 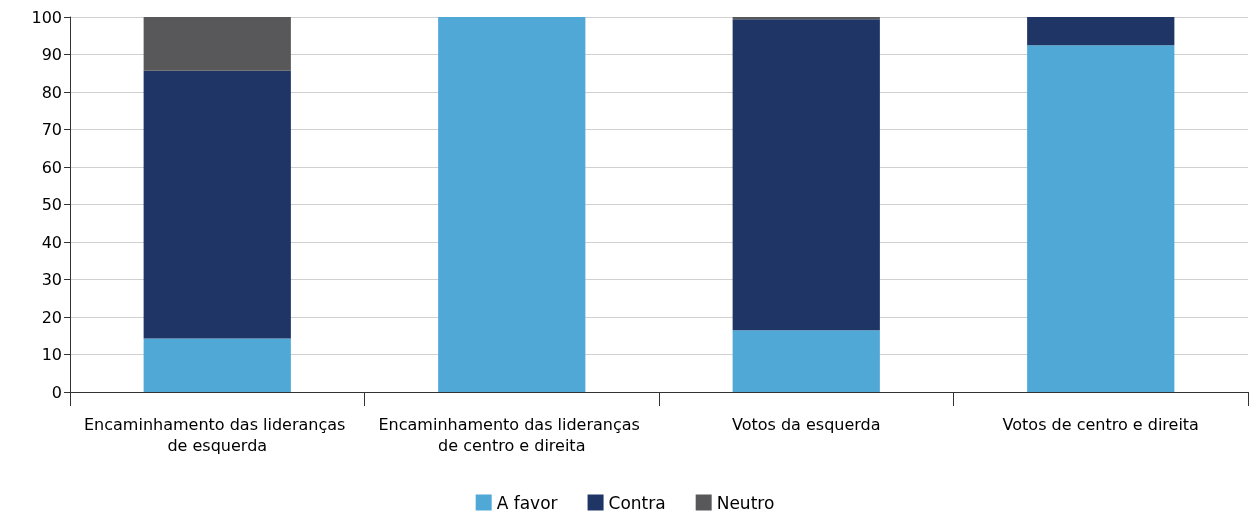 What do you see at coordinates (51, 54) in the screenshot?
I see `y-tick-label: 90` at bounding box center [51, 54].